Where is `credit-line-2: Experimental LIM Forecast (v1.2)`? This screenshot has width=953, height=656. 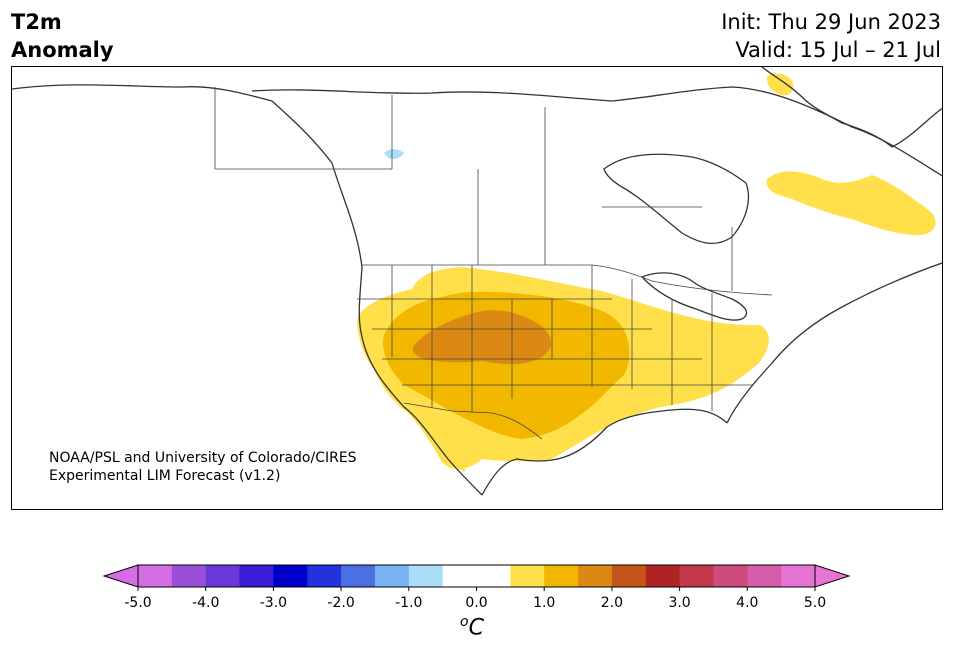
credit-line-2: Experimental LIM Forecast (v1.2) is located at coordinates (165, 476).